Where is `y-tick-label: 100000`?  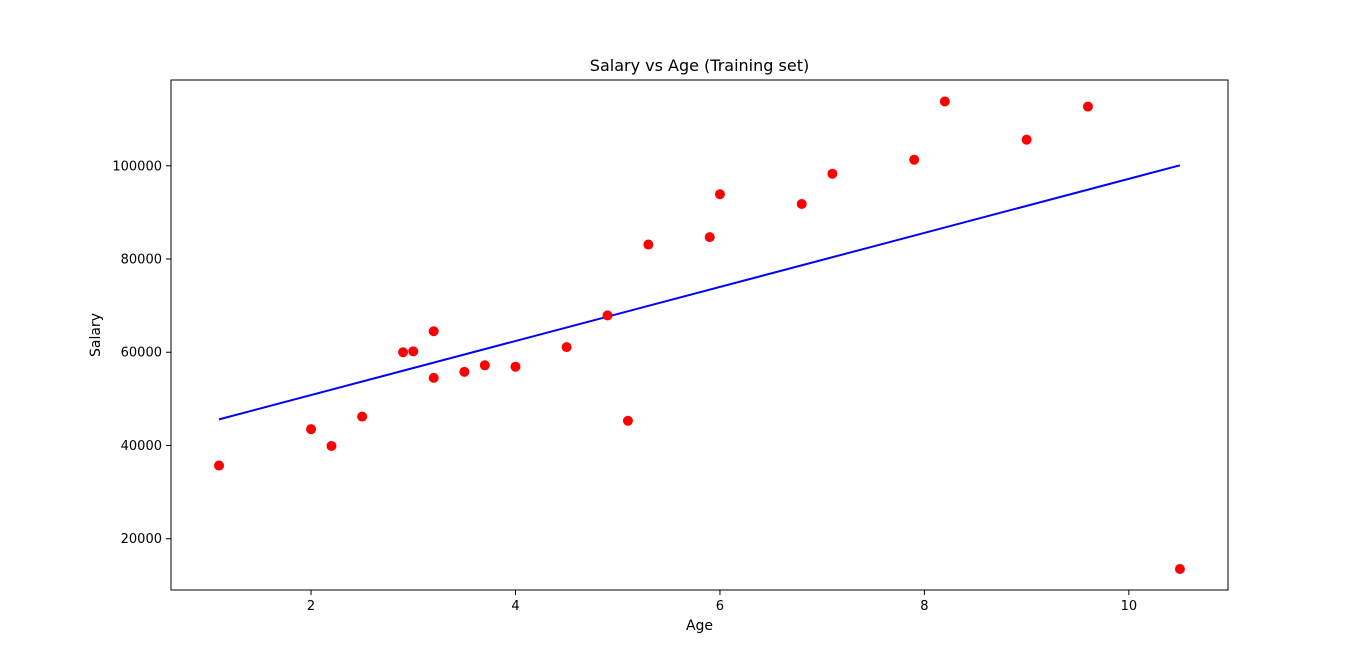 y-tick-label: 100000 is located at coordinates (137, 166).